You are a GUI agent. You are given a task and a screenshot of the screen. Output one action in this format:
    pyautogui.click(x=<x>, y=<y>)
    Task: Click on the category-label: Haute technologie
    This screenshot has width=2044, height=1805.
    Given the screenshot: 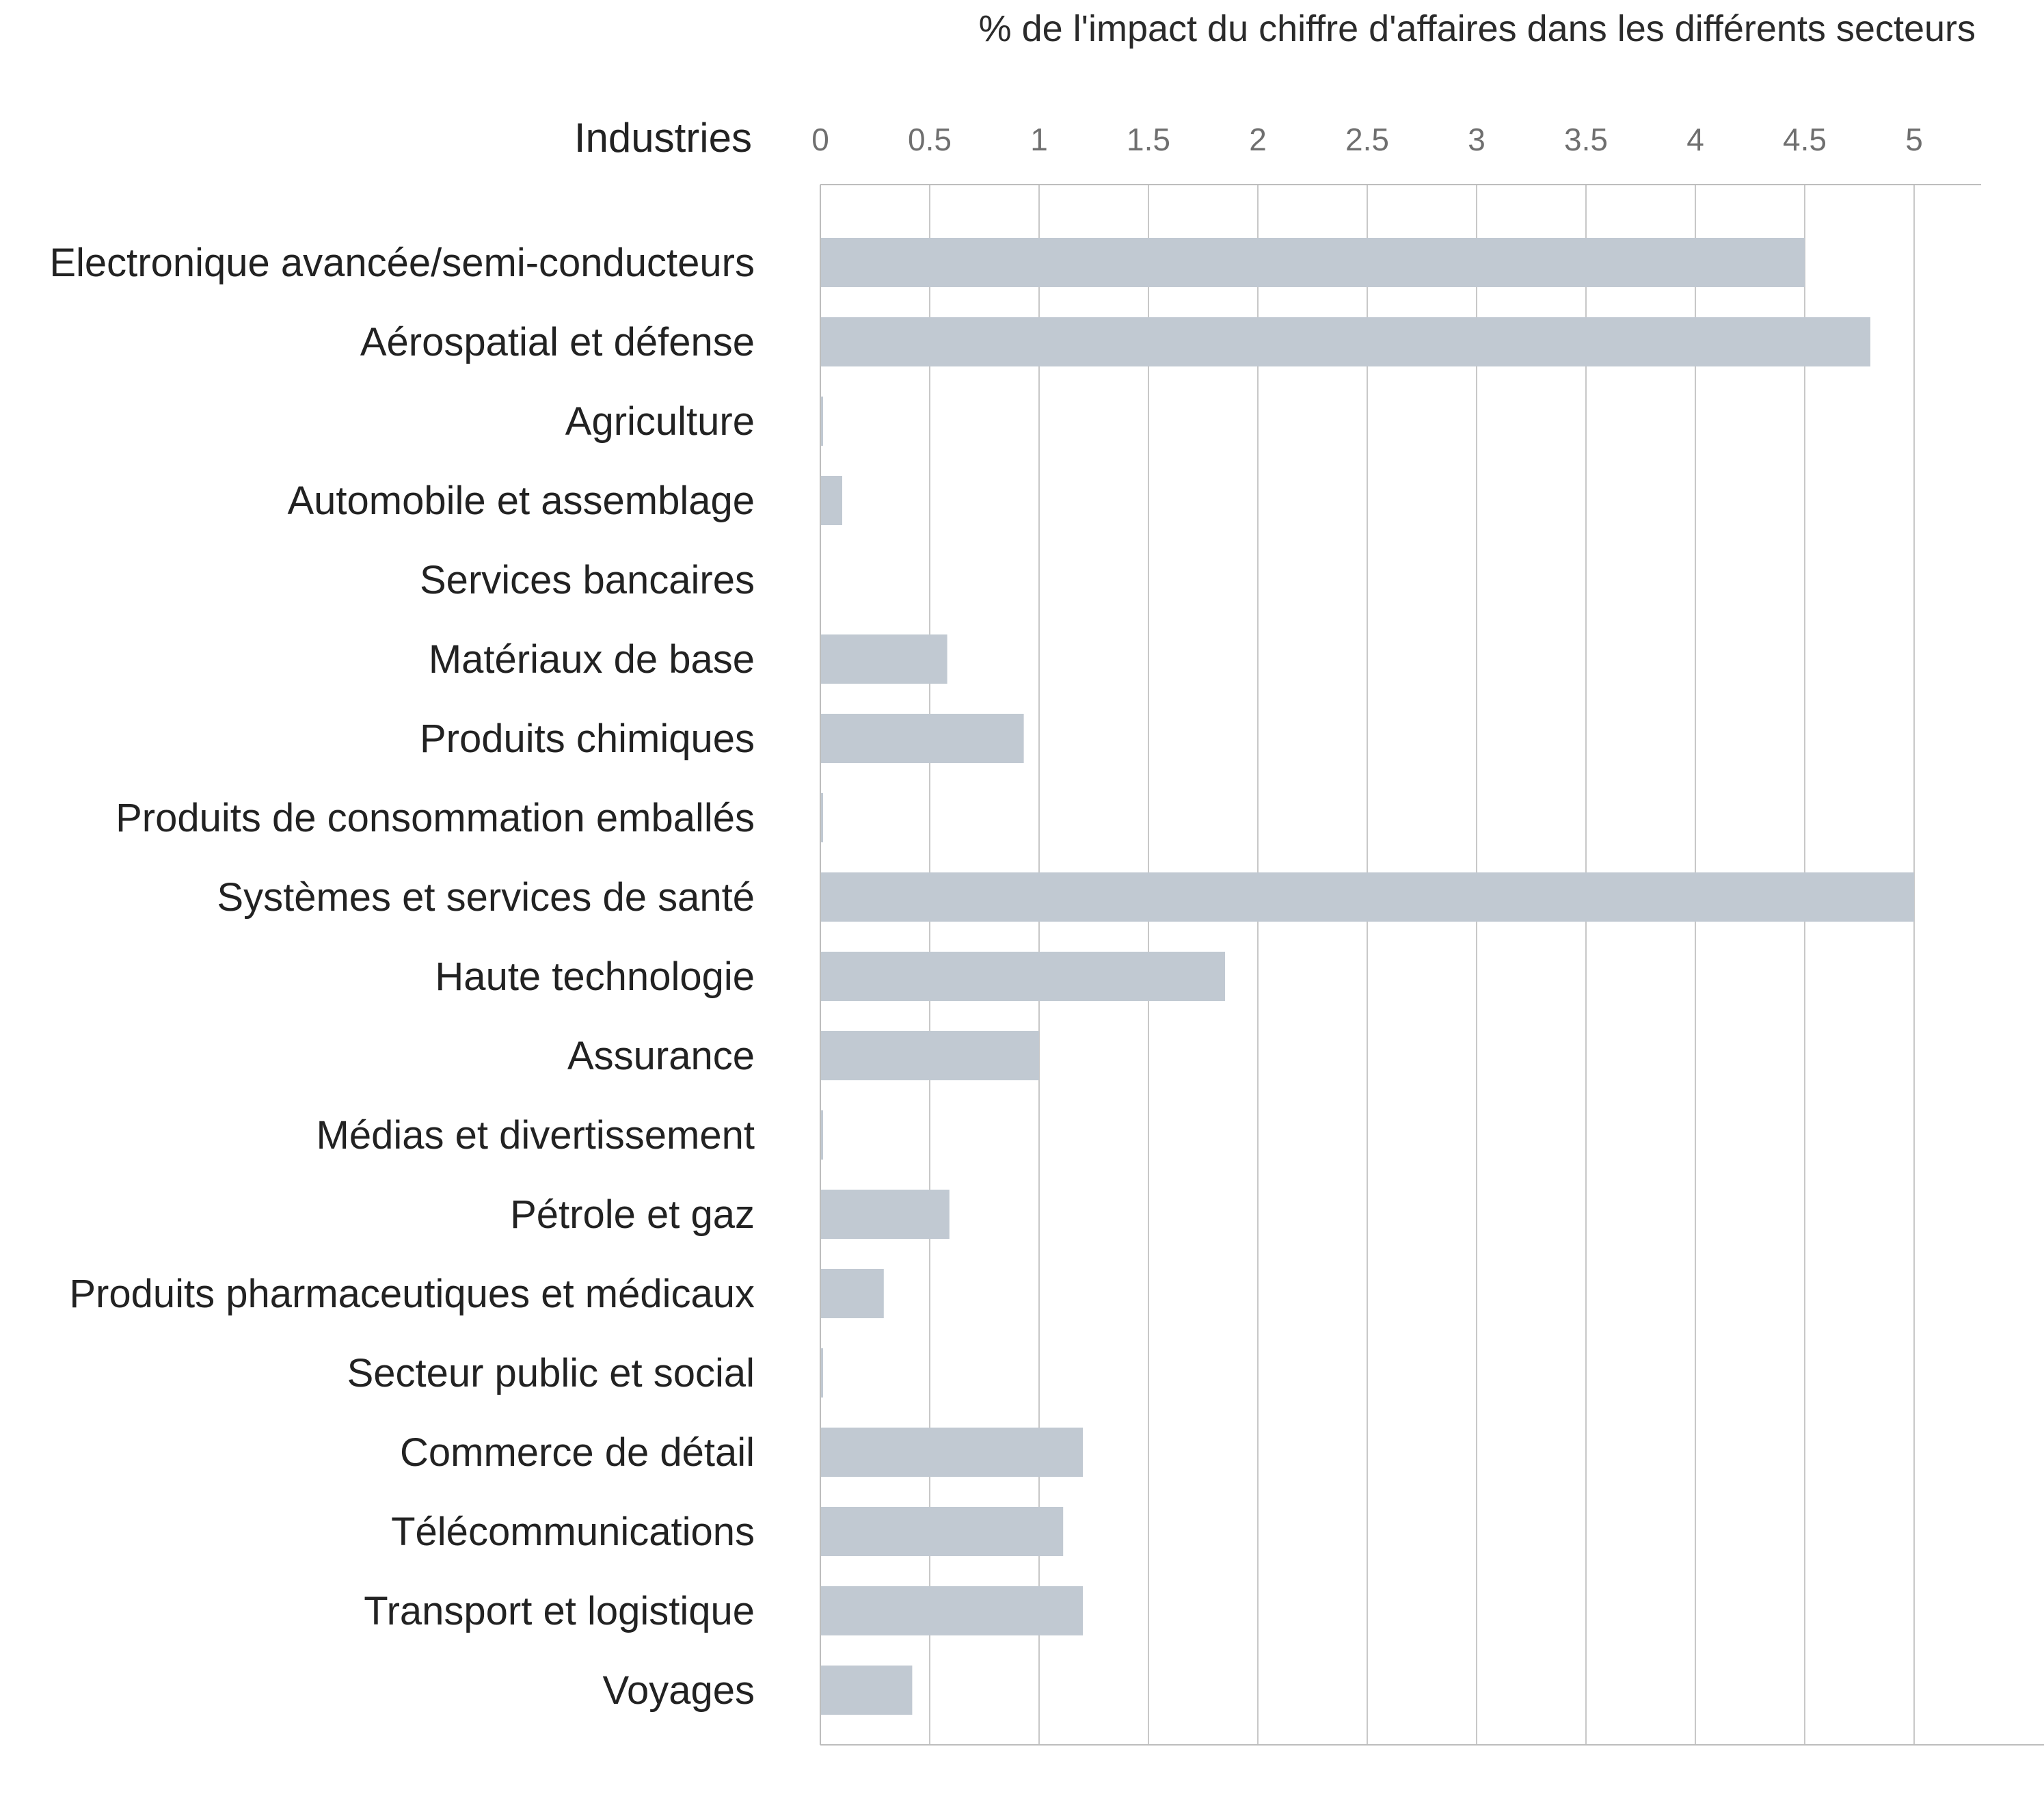 What is the action you would take?
    pyautogui.click(x=595, y=977)
    